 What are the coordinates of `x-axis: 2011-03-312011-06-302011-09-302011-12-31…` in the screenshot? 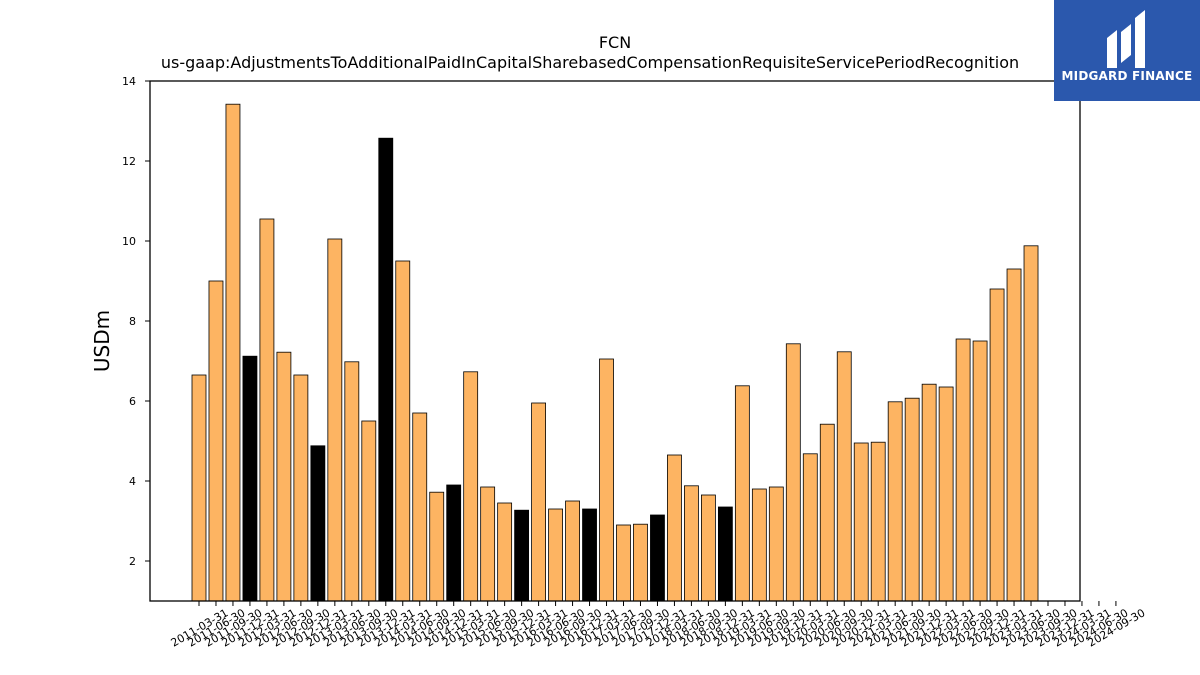 It's located at (658, 625).